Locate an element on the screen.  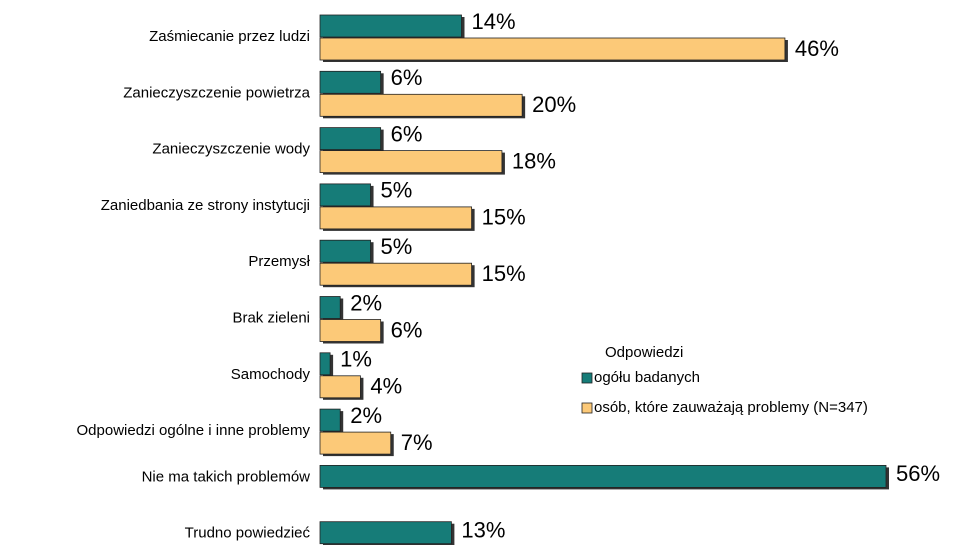
category-label: Nie ma takich problemów is located at coordinates (226, 476).